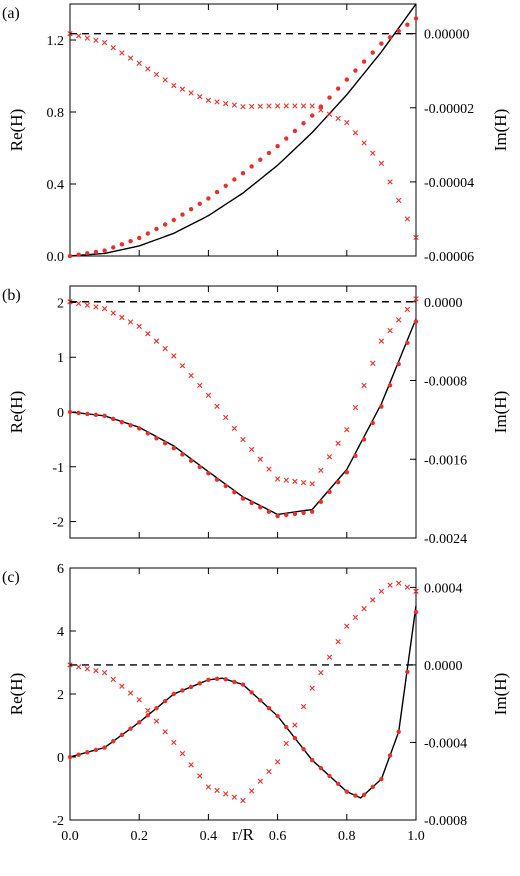 The image size is (520, 876). What do you see at coordinates (11, 577) in the screenshot?
I see `panel-label: (c)` at bounding box center [11, 577].